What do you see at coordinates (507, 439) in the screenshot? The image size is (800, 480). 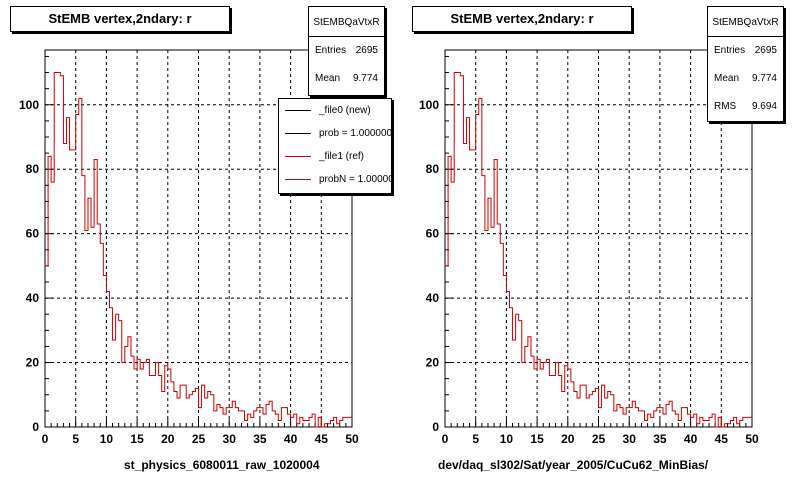 I see `right-x-tick-label: 10` at bounding box center [507, 439].